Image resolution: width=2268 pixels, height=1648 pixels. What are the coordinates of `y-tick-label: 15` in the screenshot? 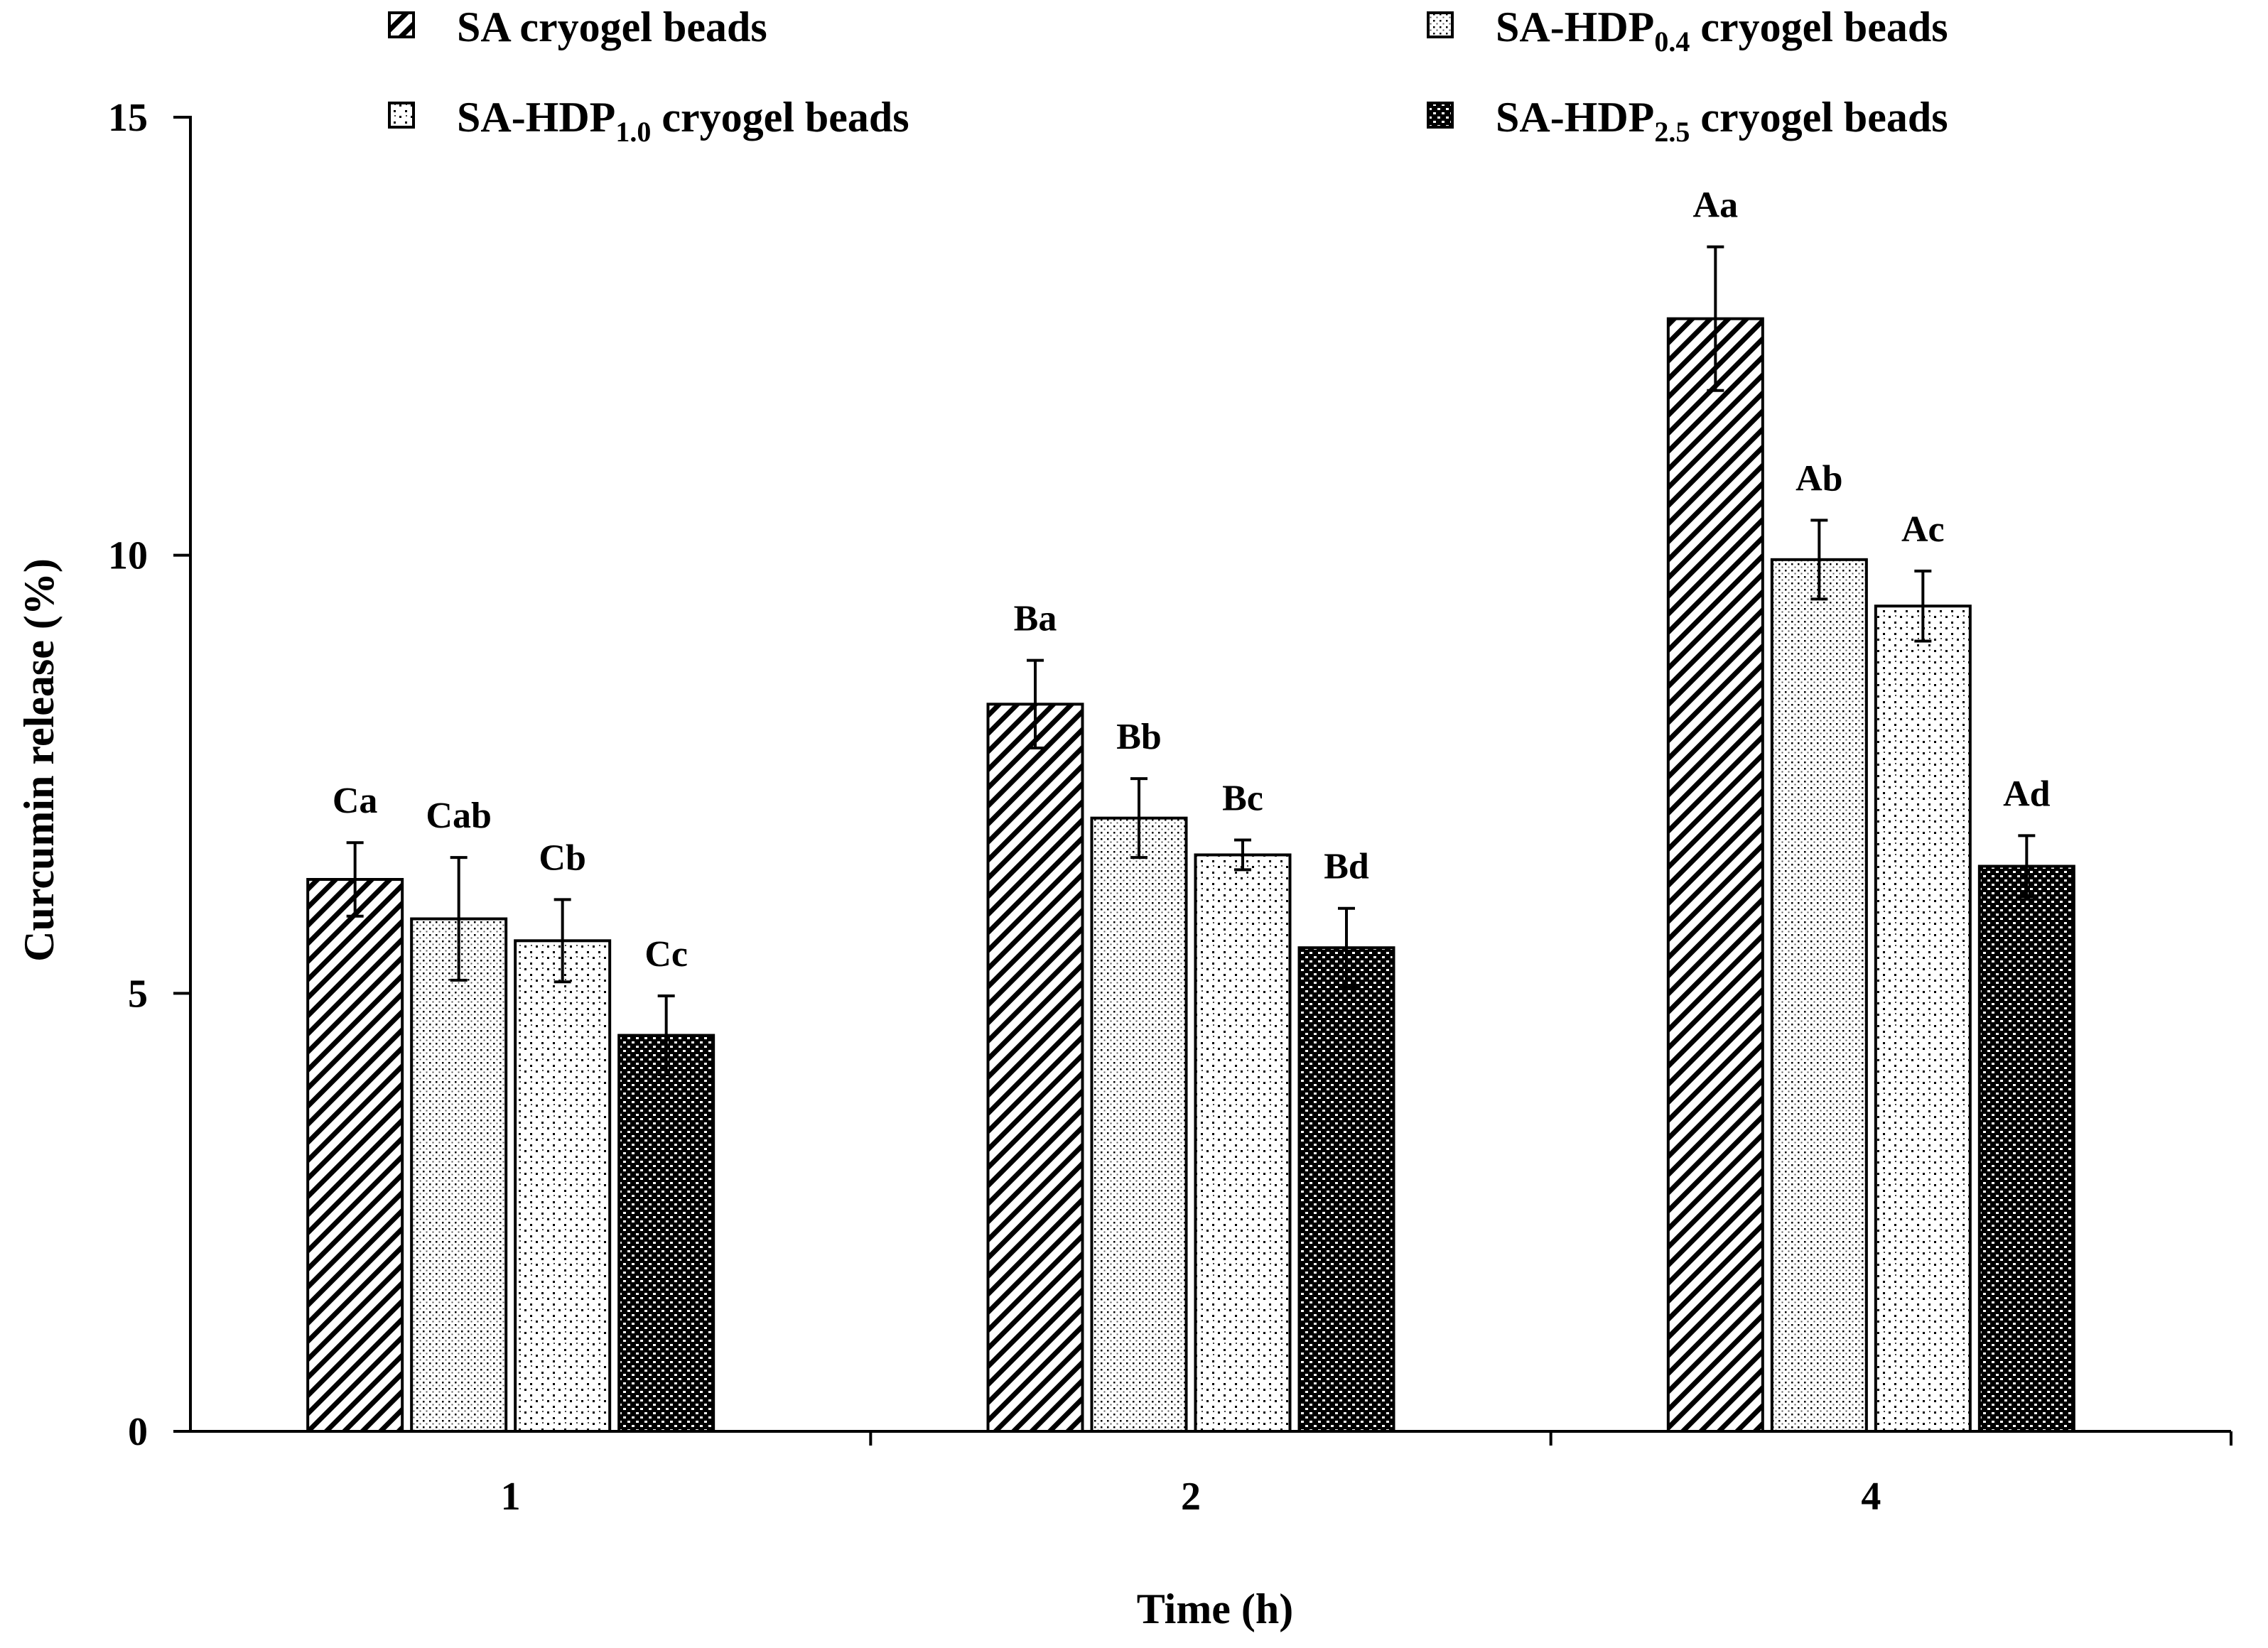 It's located at (128, 118).